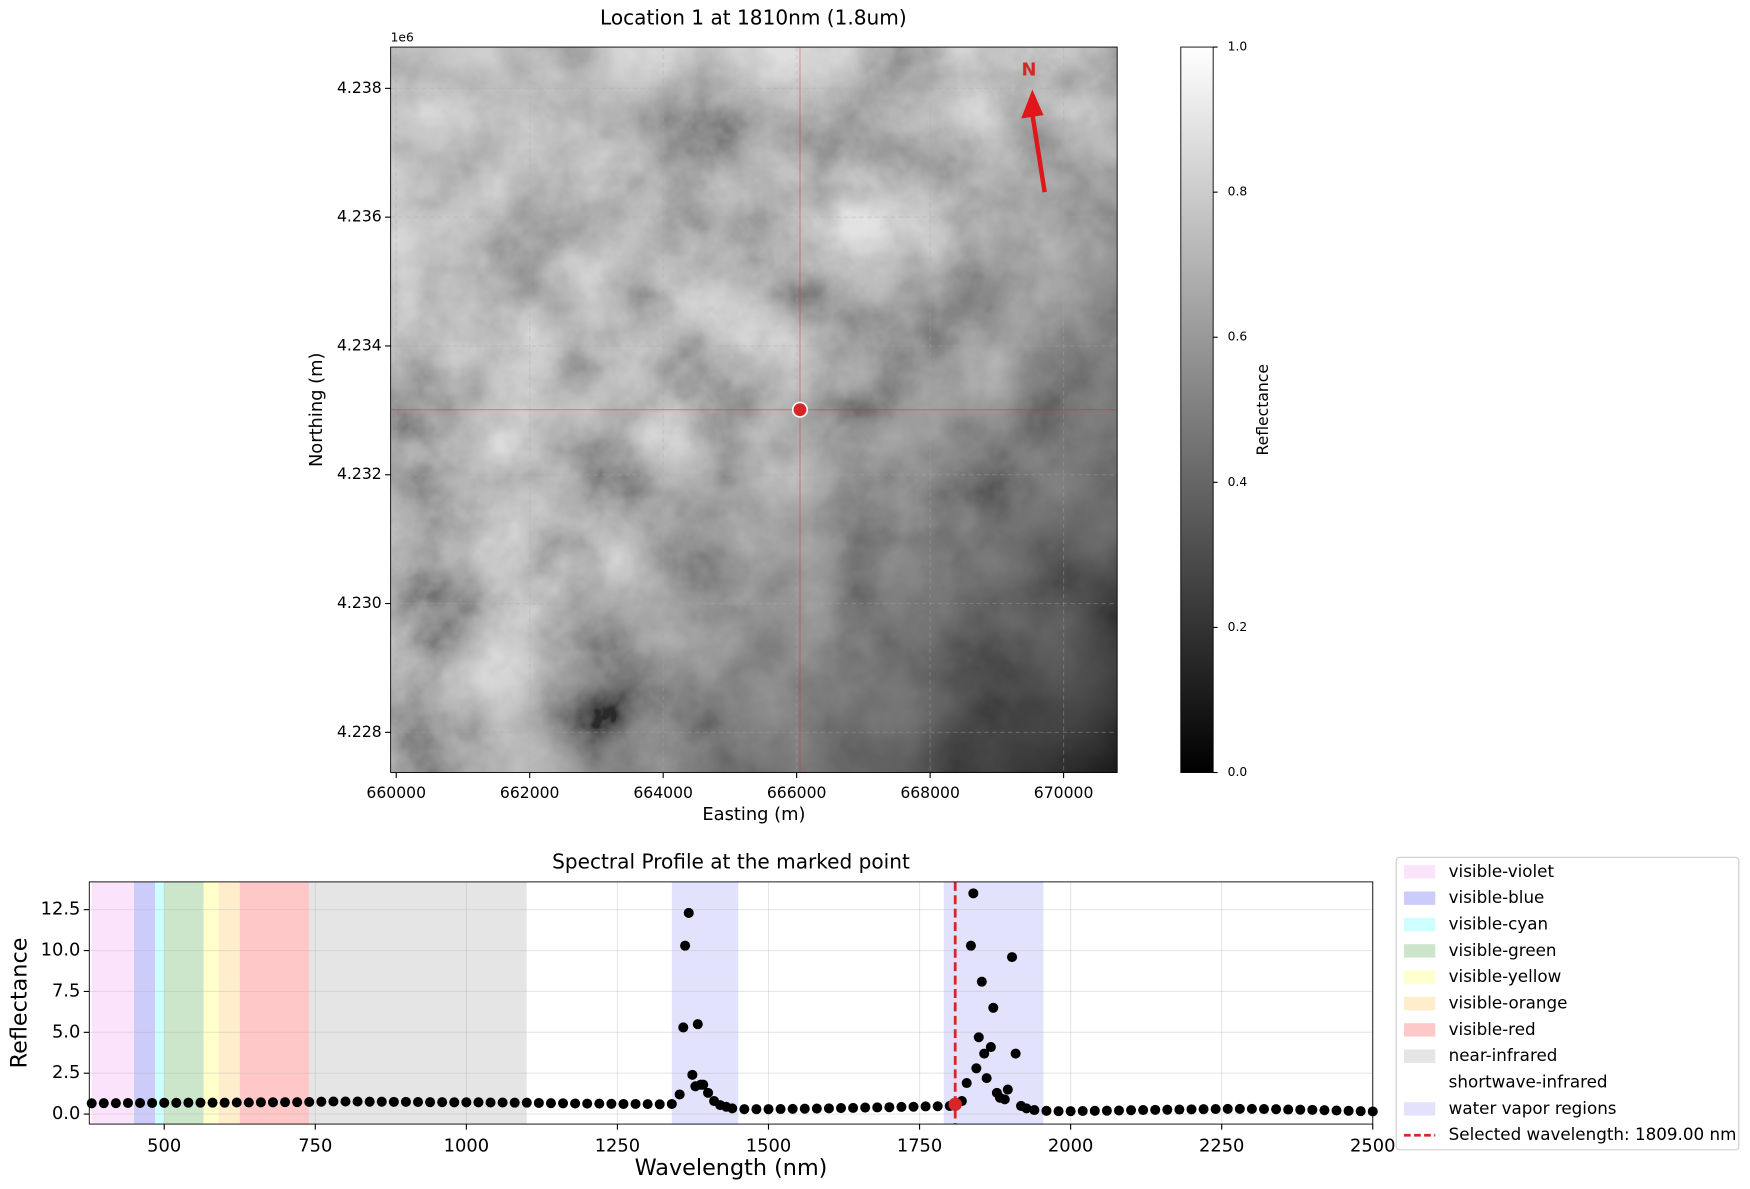 This screenshot has width=1750, height=1189. What do you see at coordinates (66, 990) in the screenshot?
I see `y-tick-label: 7.5` at bounding box center [66, 990].